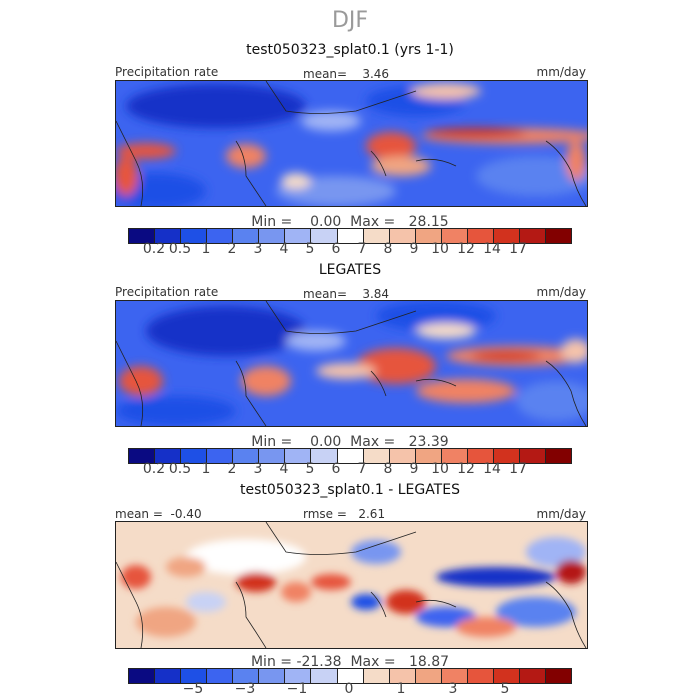 Image resolution: width=700 pixels, height=700 pixels. What do you see at coordinates (167, 292) in the screenshot?
I see `panel-2-field-label: Precipitation rate` at bounding box center [167, 292].